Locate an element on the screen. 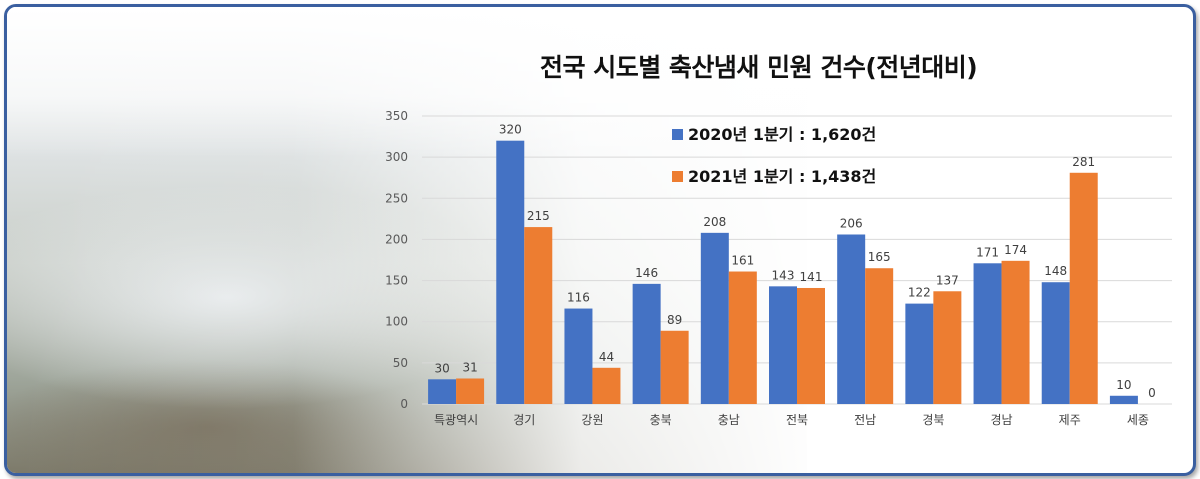 This screenshot has height=479, width=1200. y-tick-label: 50 is located at coordinates (400, 363).